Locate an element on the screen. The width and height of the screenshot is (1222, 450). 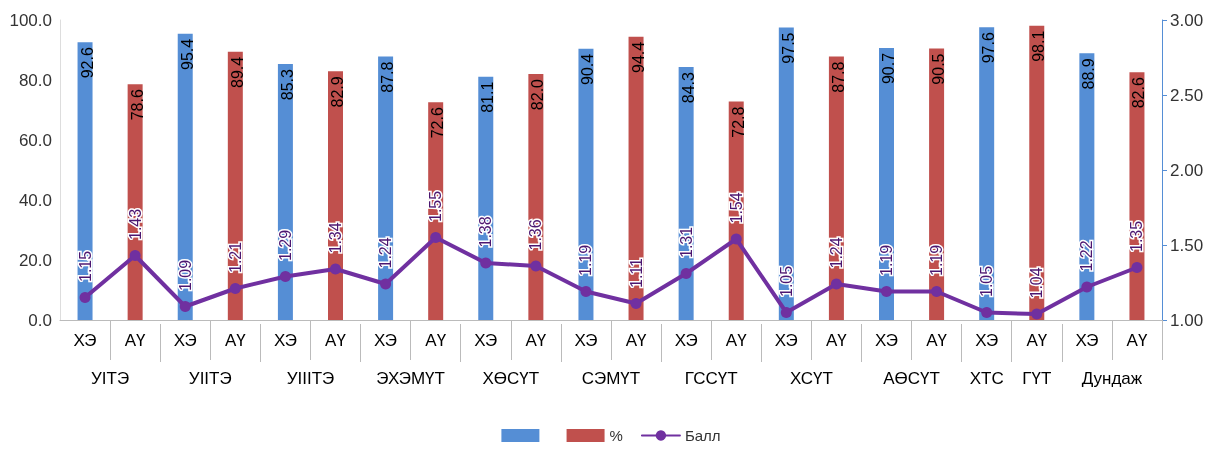
data-label: 1.21 is located at coordinates (235, 257).